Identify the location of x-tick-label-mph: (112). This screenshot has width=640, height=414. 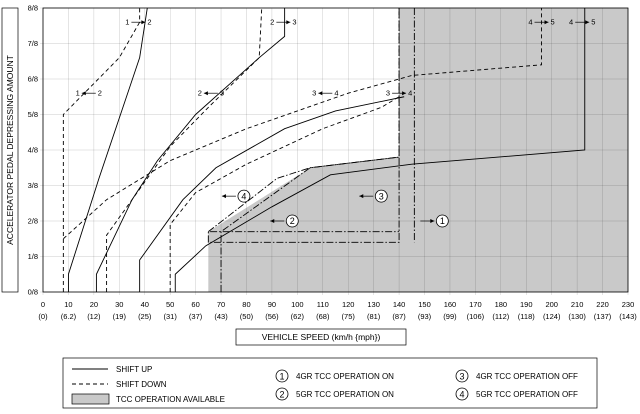
(500, 316).